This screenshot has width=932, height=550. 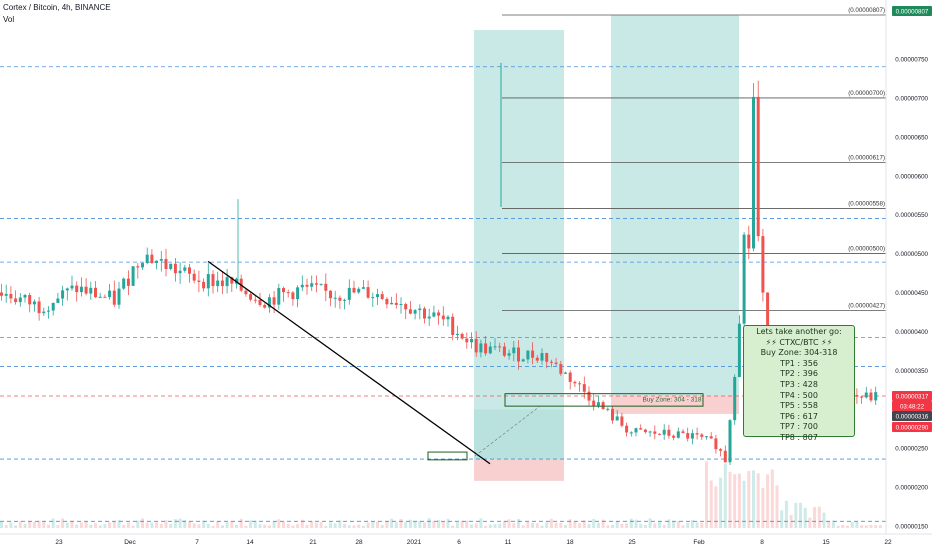 What do you see at coordinates (799, 437) in the screenshot?
I see `note-line: TP8 : 807` at bounding box center [799, 437].